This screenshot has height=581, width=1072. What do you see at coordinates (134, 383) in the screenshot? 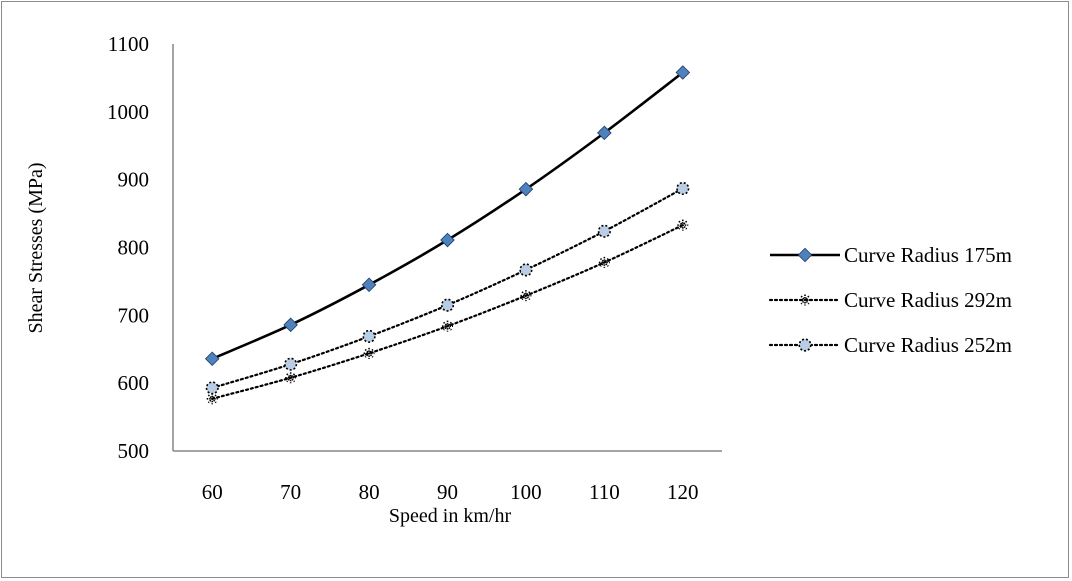
I see `y-tick-label: 600` at bounding box center [134, 383].